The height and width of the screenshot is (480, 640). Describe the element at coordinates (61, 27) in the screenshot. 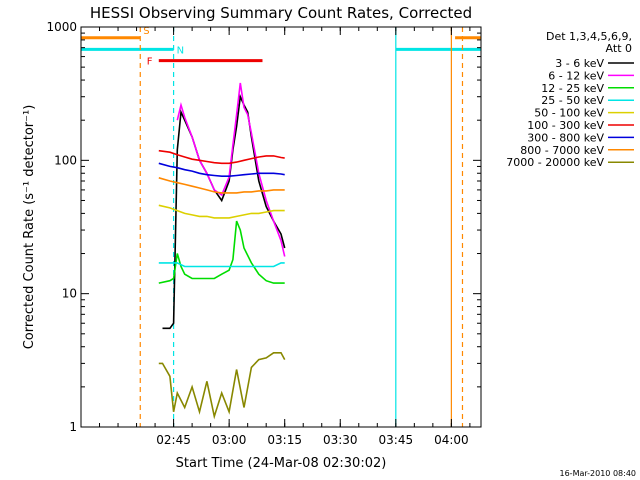

I see `y-tick-label: 1000` at that location.